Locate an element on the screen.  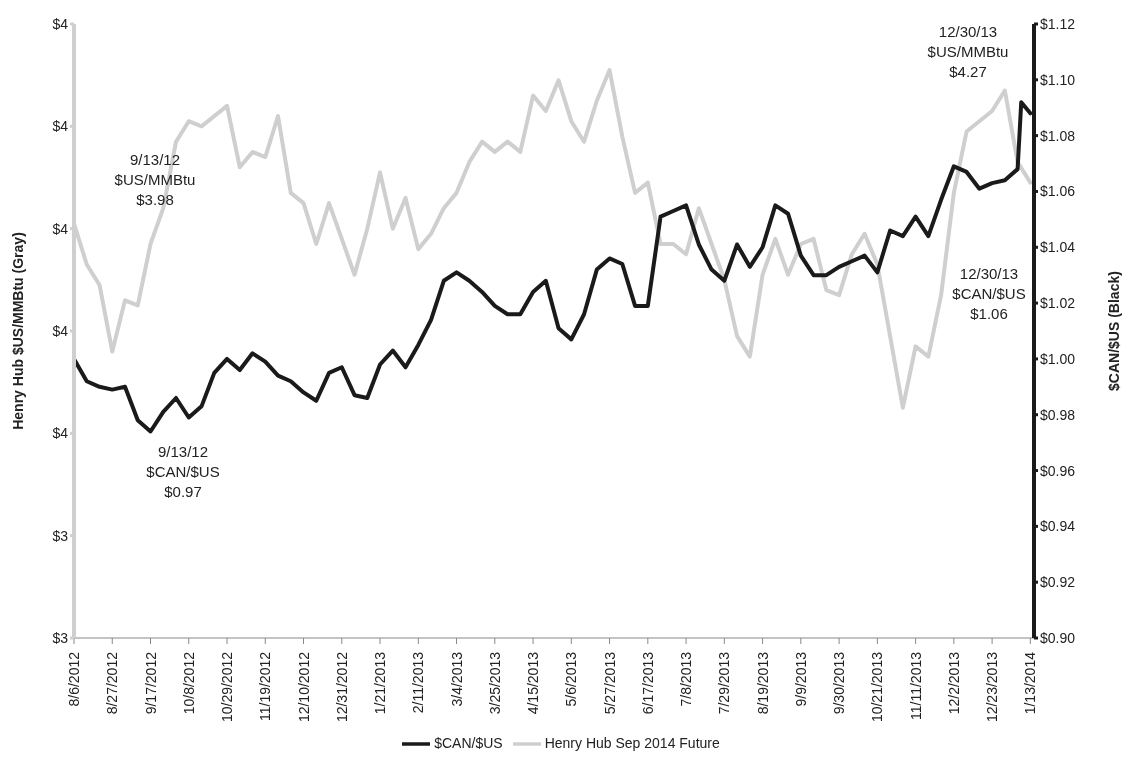
x-tick-label: 3/4/2013 is located at coordinates (456, 679).